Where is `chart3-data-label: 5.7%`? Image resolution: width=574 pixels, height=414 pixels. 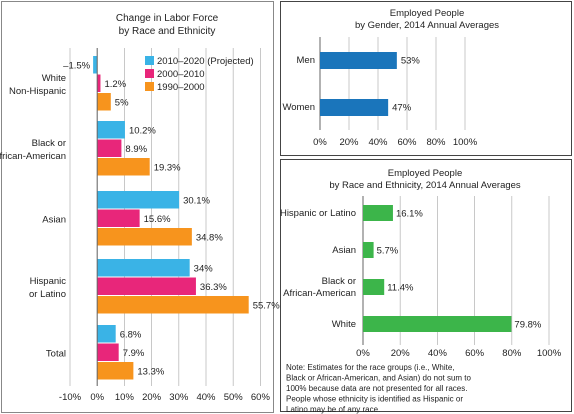 chart3-data-label: 5.7% is located at coordinates (388, 251).